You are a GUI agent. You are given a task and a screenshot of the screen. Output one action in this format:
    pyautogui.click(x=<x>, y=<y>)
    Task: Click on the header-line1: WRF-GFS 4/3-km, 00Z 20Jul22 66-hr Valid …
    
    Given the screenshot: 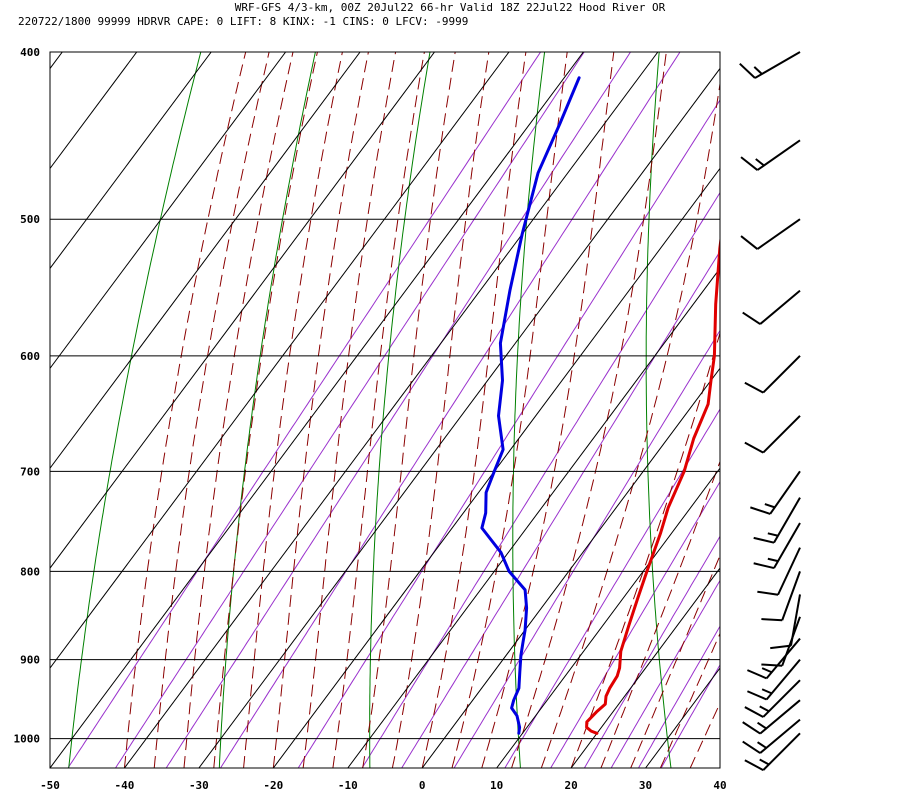 What is the action you would take?
    pyautogui.click(x=450, y=7)
    